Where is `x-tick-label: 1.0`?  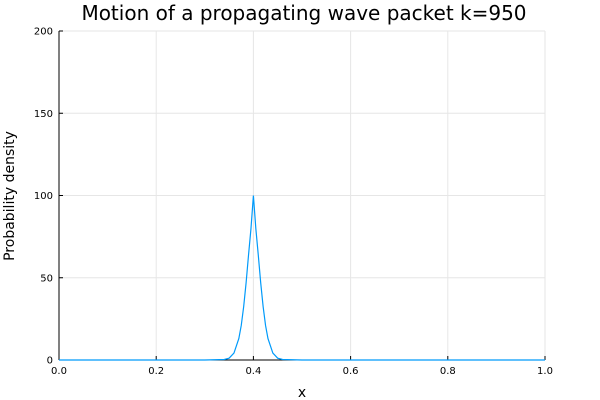
x-tick-label: 1.0 is located at coordinates (545, 371).